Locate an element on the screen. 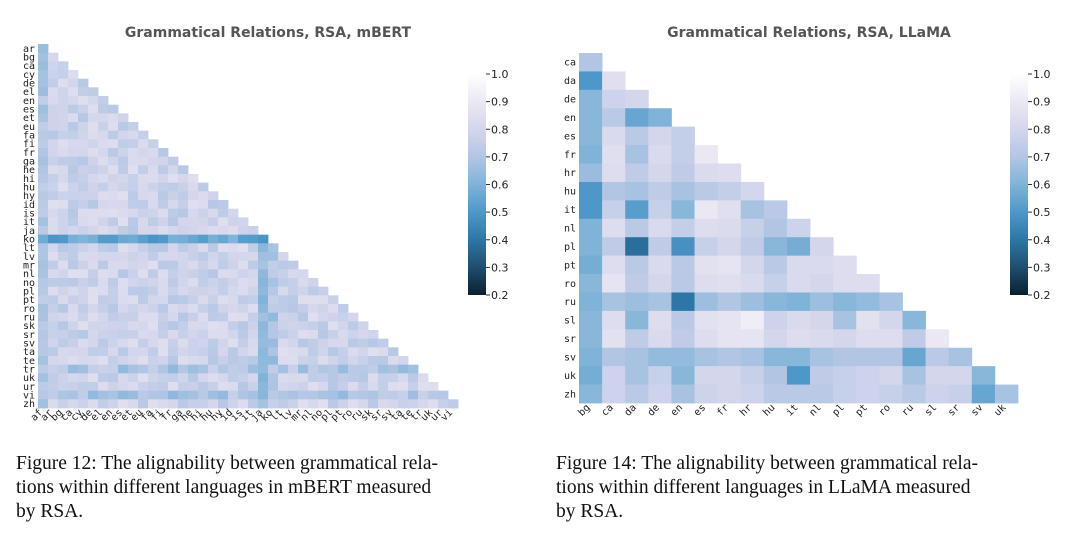 The image size is (1080, 540). x-tick-label: vi is located at coordinates (447, 415).